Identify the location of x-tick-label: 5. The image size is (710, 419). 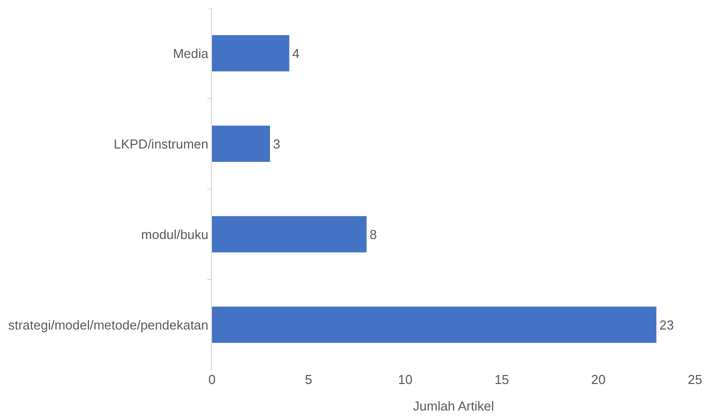
(308, 379).